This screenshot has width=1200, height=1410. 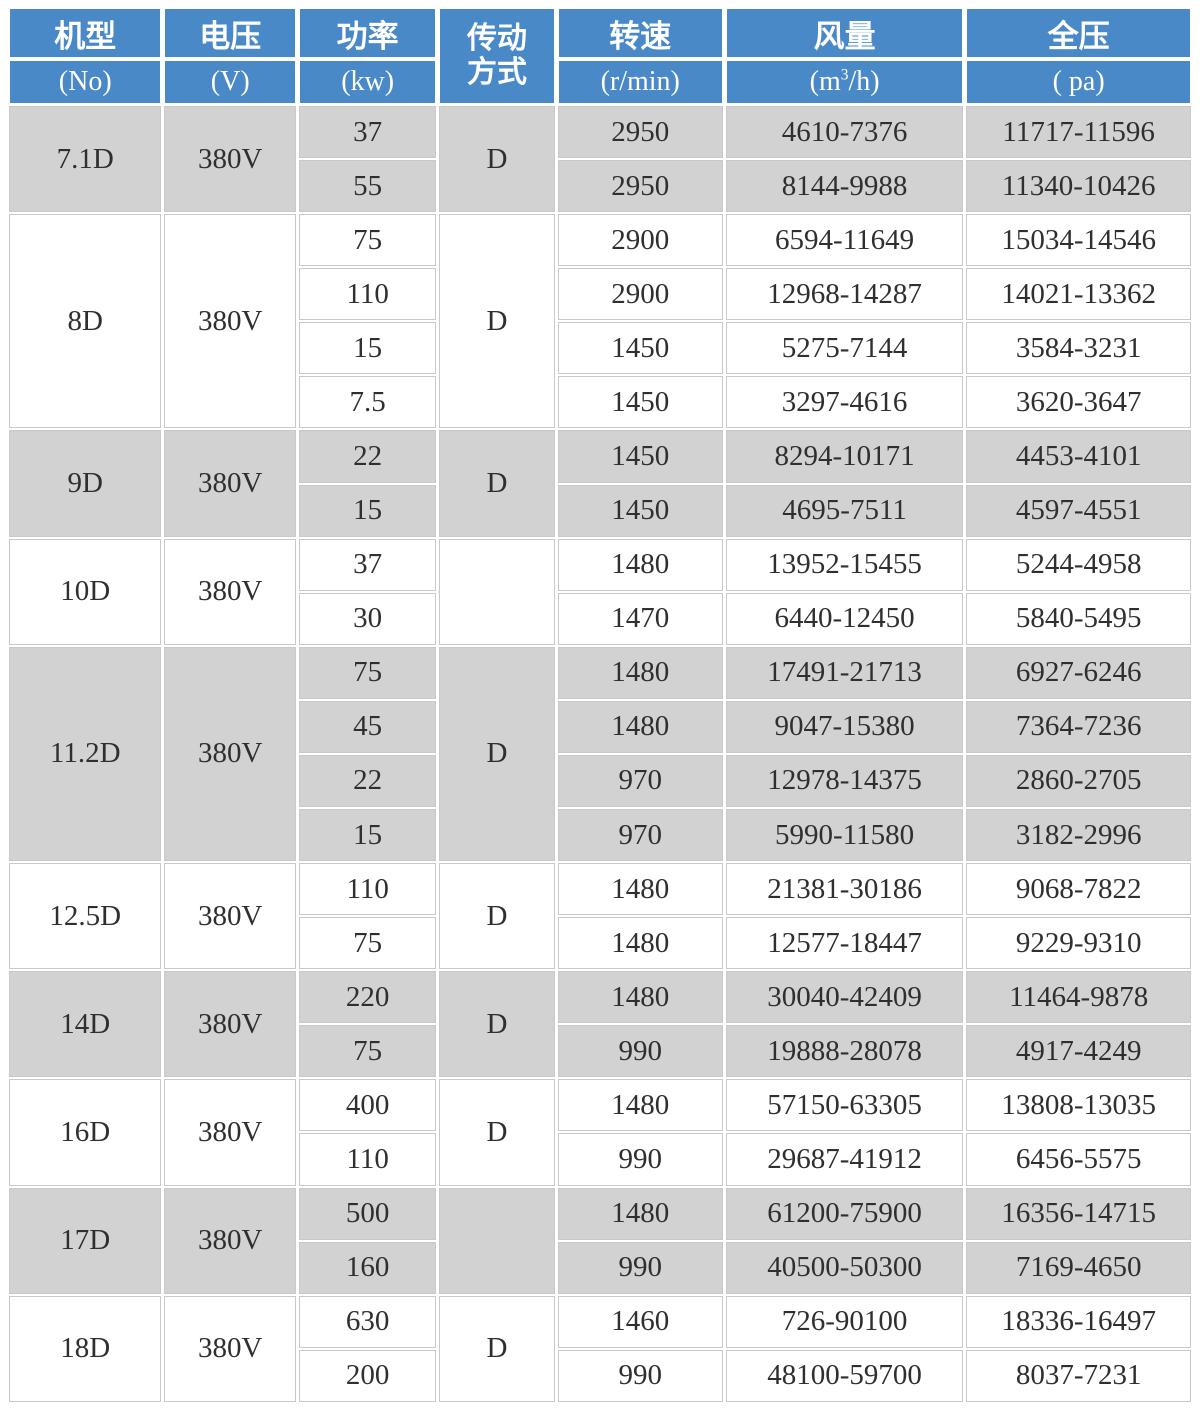 What do you see at coordinates (1078, 1267) in the screenshot?
I see `pressure-cell: 7169-4650` at bounding box center [1078, 1267].